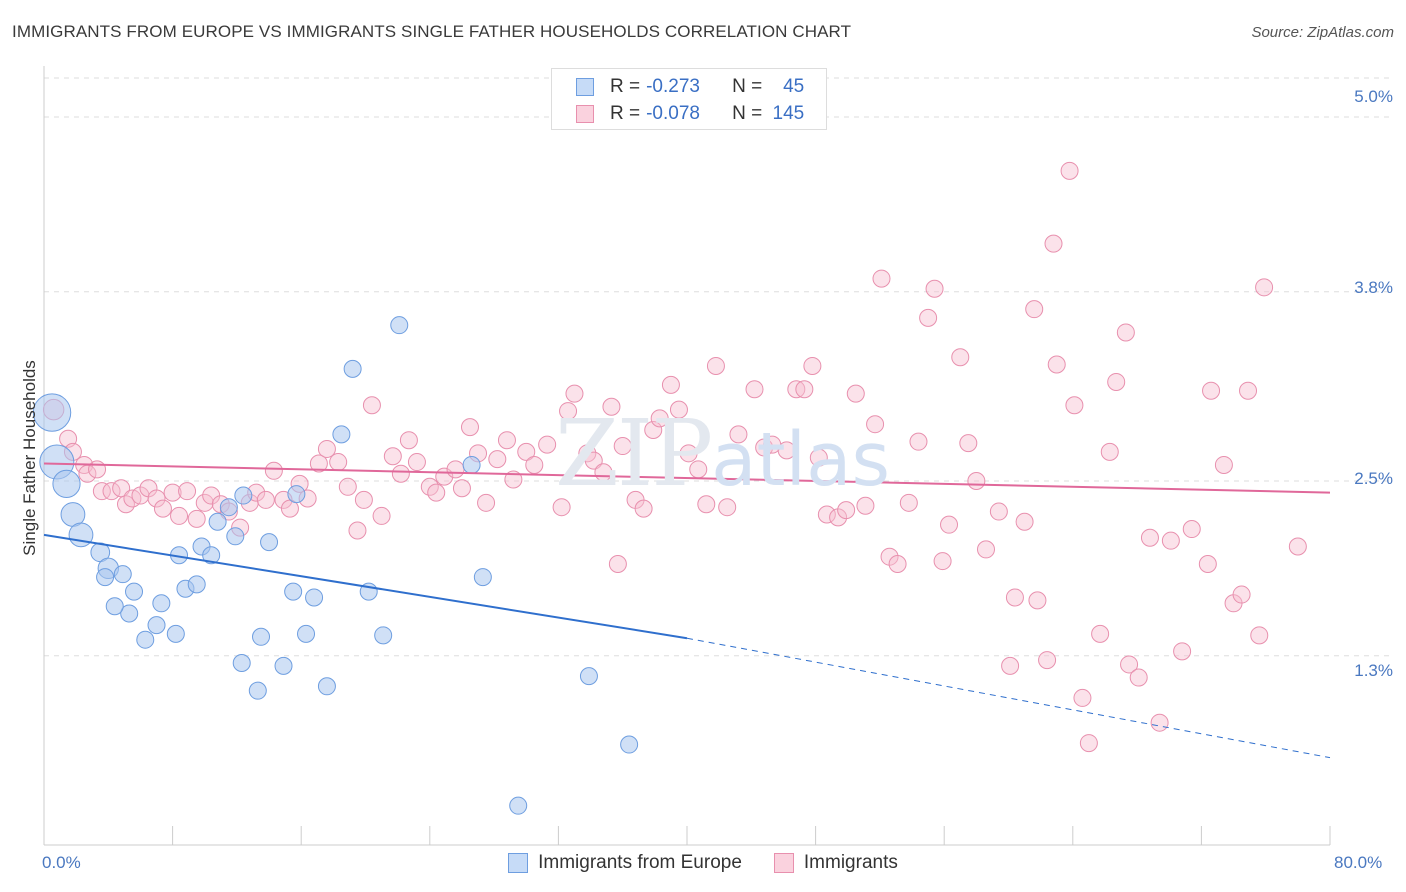 This screenshot has width=1406, height=892. Describe the element at coordinates (1008, 698) in the screenshot. I see `europe-trend-extension` at that location.